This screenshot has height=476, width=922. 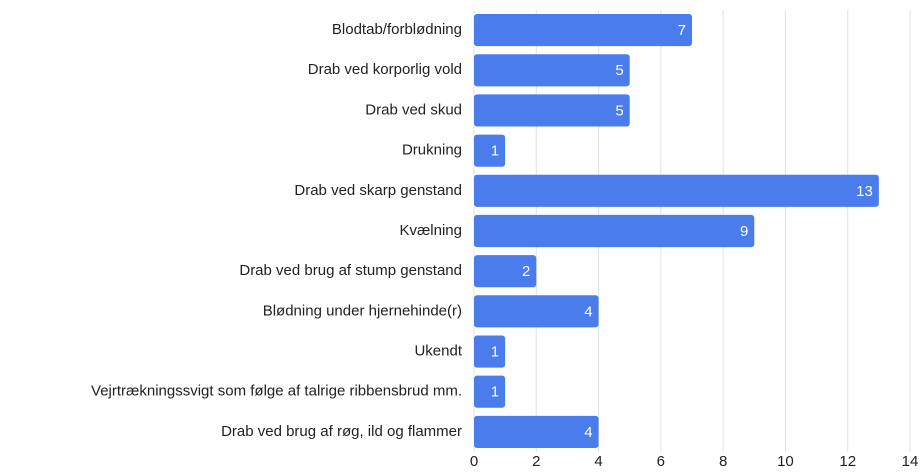 I want to click on y-tick-label: Drab ved brug af røg, ild og flammer, so click(x=341, y=431).